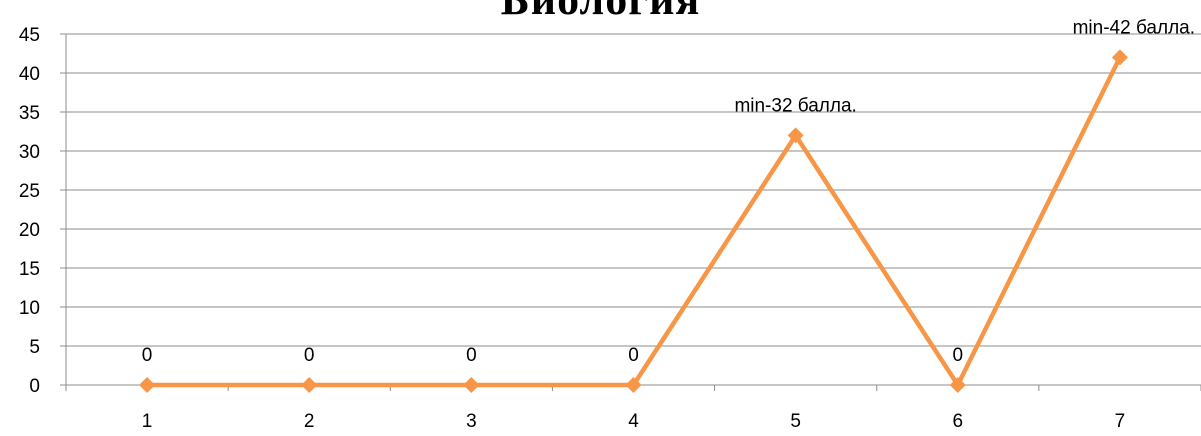  What do you see at coordinates (795, 421) in the screenshot?
I see `x-tick-label: 5` at bounding box center [795, 421].